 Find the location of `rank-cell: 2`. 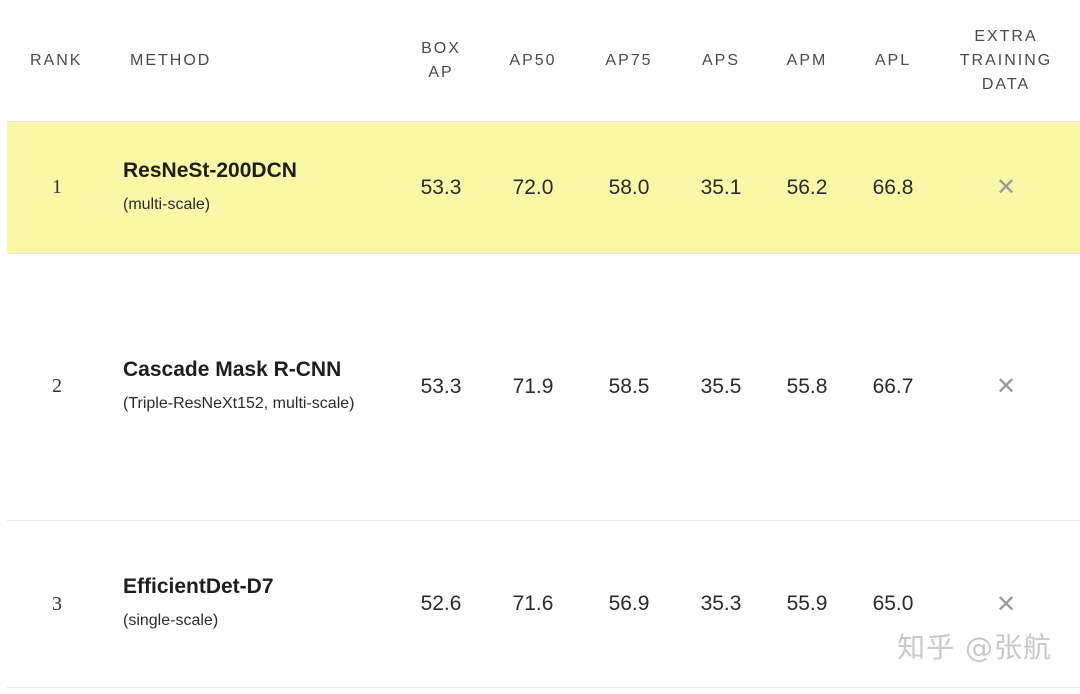

rank-cell: 2 is located at coordinates (57, 386).